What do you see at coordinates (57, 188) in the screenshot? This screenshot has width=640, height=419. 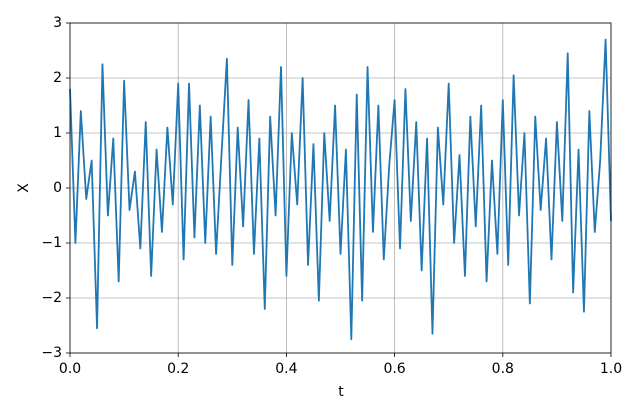 I see `y-tick-label: 0` at bounding box center [57, 188].